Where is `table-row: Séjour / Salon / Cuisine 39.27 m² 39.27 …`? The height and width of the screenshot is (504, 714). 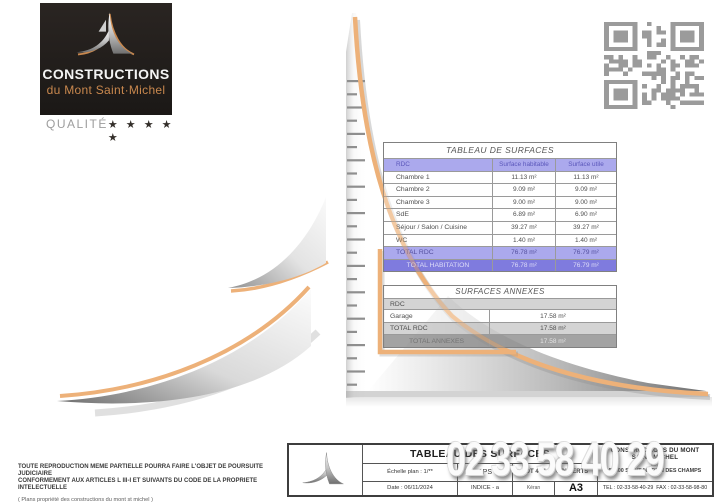 table-row: Séjour / Salon / Cuisine 39.27 m² 39.27 … is located at coordinates (500, 227).